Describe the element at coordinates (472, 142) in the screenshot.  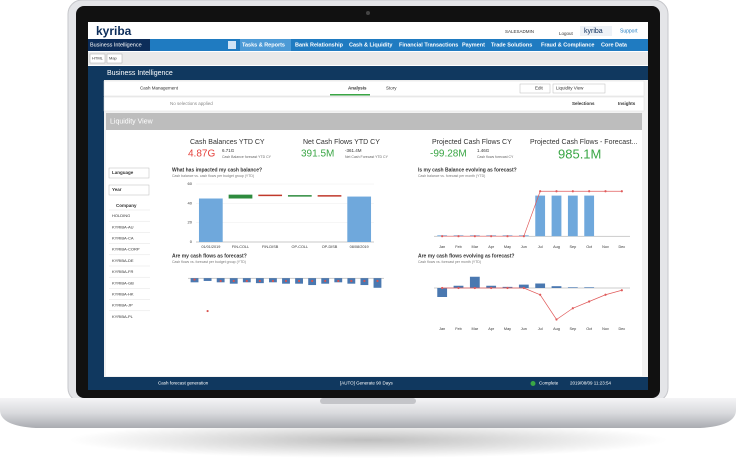
I see `kpi-title: Projected Cash Flows CY` at that location.